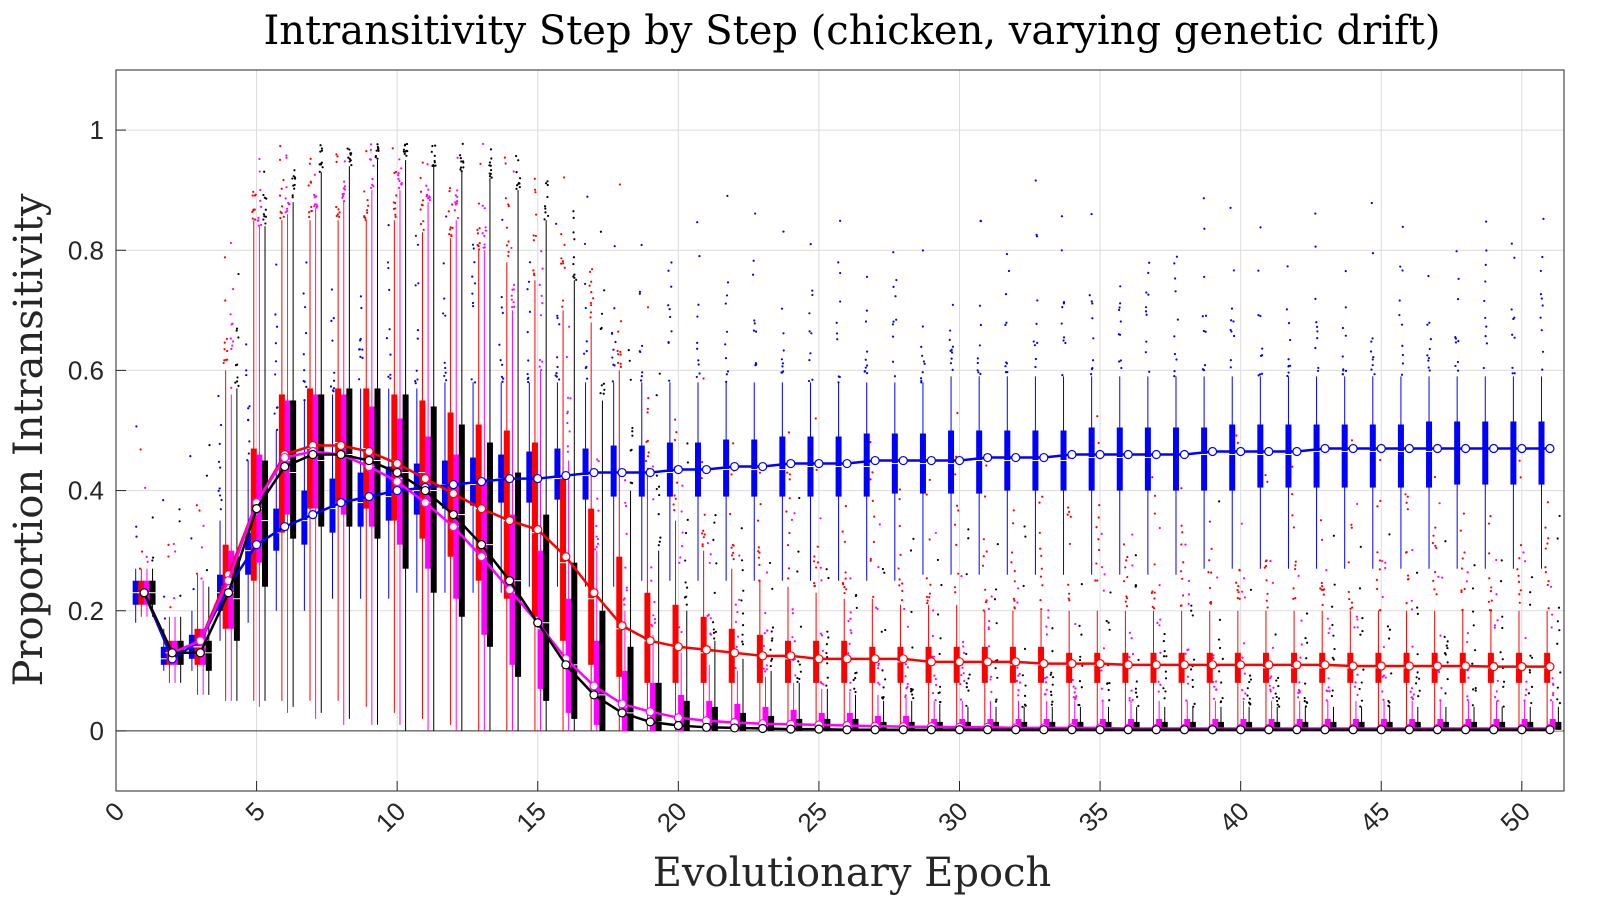 This screenshot has width=1609, height=921. I want to click on y-tick-label: 0, so click(97, 731).